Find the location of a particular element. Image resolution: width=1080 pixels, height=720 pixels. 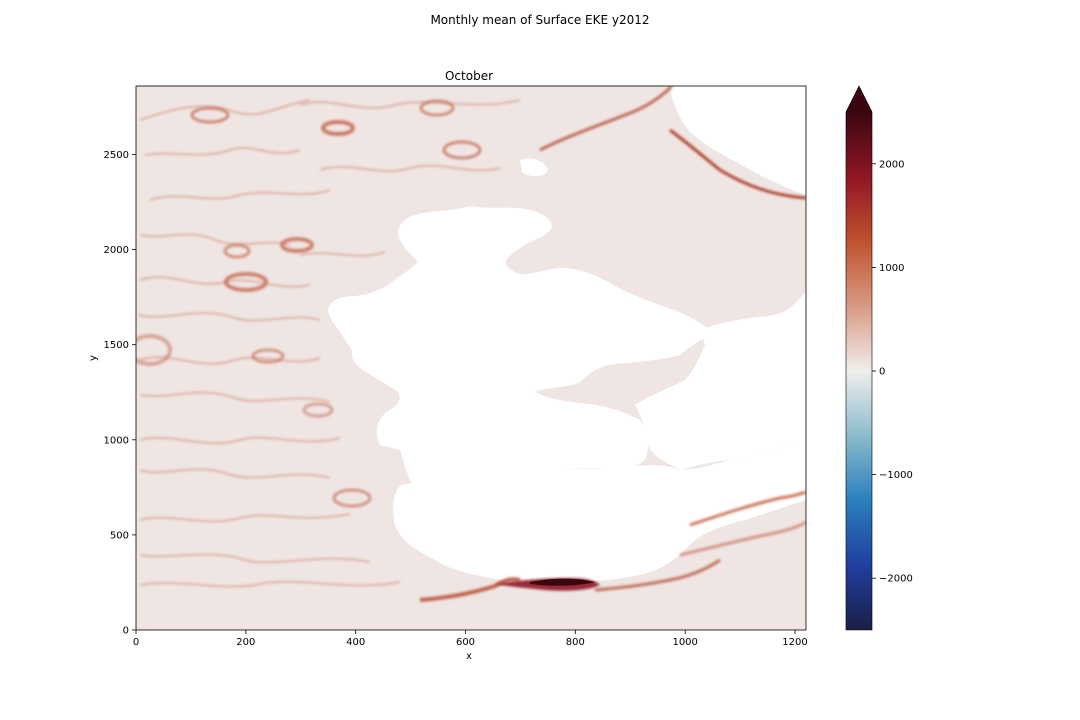

y-tick-label: 2500 is located at coordinates (116, 155).